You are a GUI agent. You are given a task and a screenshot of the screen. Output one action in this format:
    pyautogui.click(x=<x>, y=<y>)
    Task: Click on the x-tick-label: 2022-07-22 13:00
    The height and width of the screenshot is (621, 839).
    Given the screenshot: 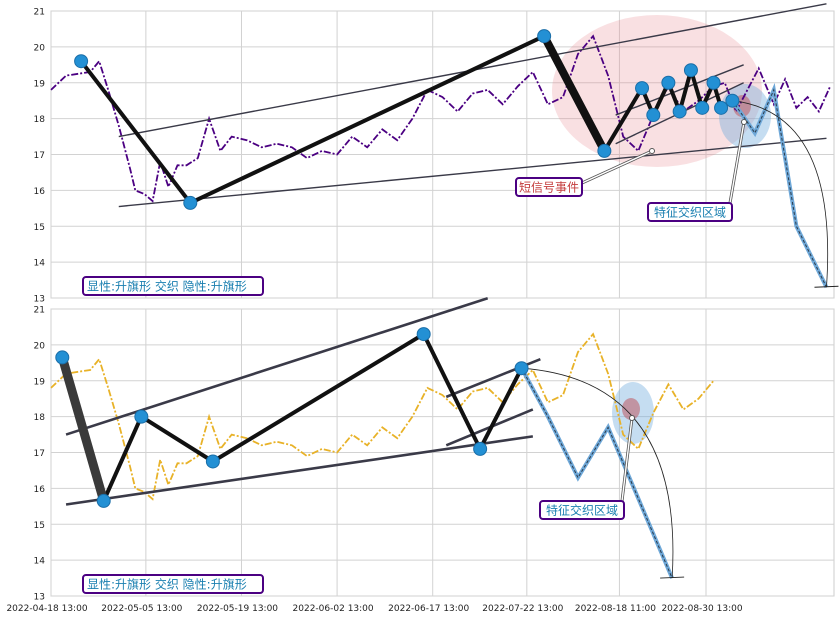 What is the action you would take?
    pyautogui.click(x=522, y=609)
    